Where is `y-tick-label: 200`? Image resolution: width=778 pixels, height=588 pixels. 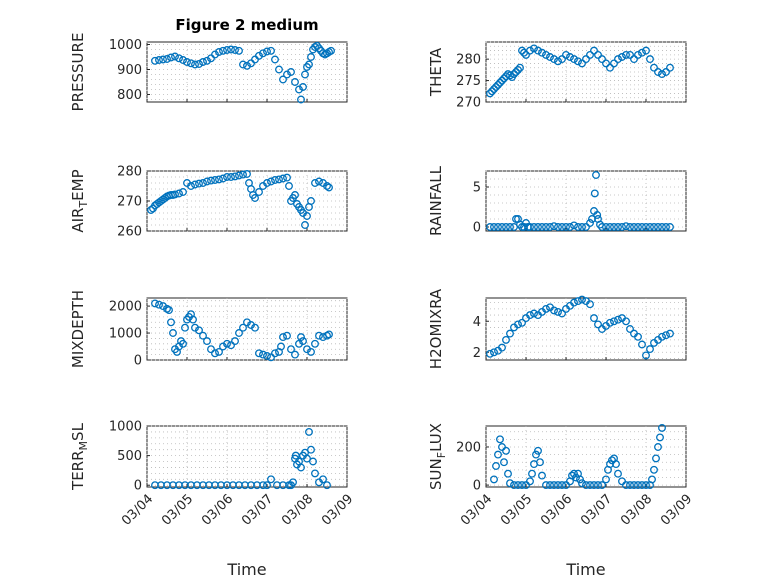
y-tick-label: 200 is located at coordinates (468, 447).